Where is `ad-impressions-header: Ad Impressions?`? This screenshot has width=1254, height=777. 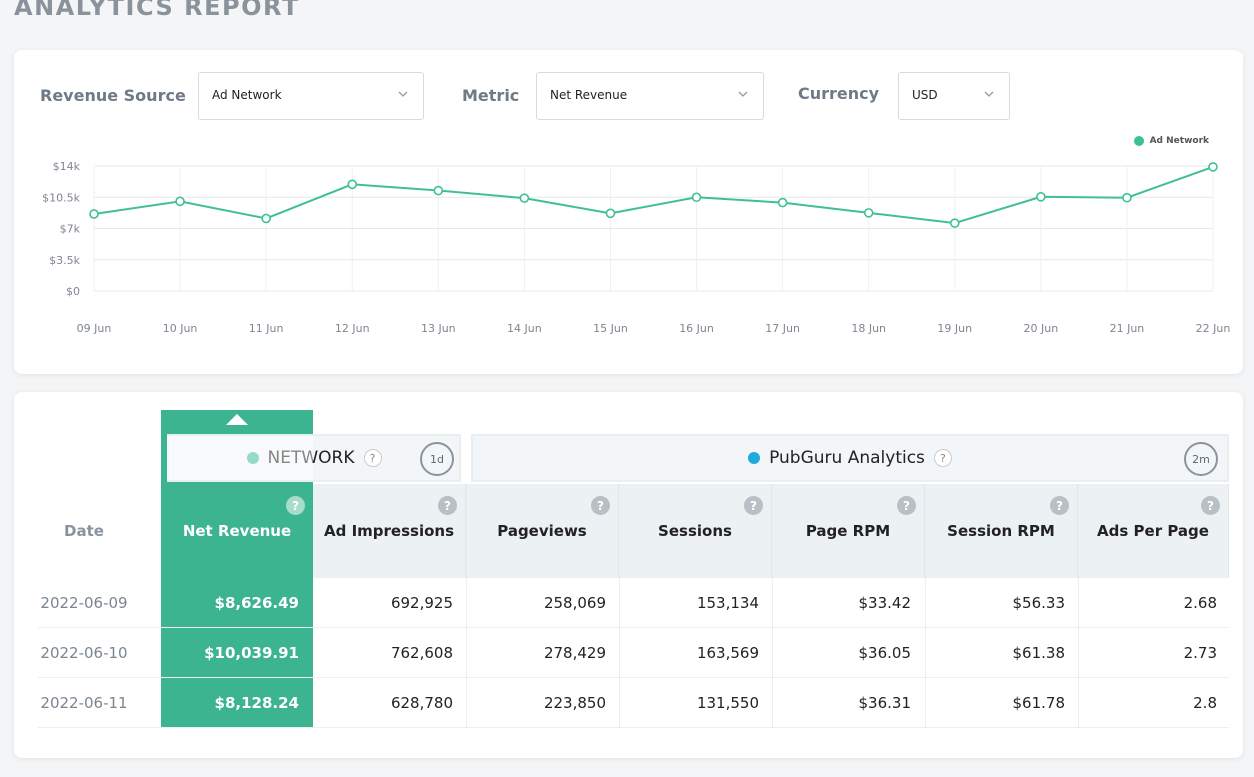
ad-impressions-header: Ad Impressions? is located at coordinates (389, 531).